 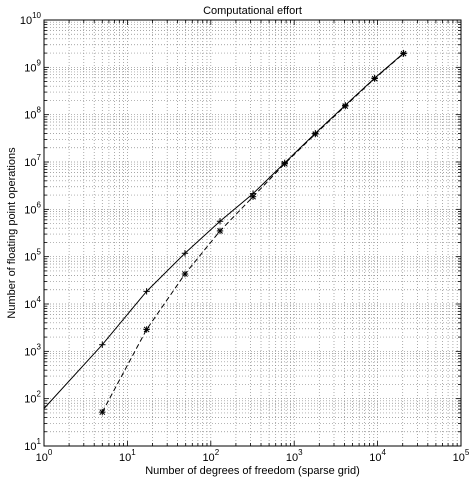 I want to click on y-tick-label: 10⁴, so click(x=32, y=303).